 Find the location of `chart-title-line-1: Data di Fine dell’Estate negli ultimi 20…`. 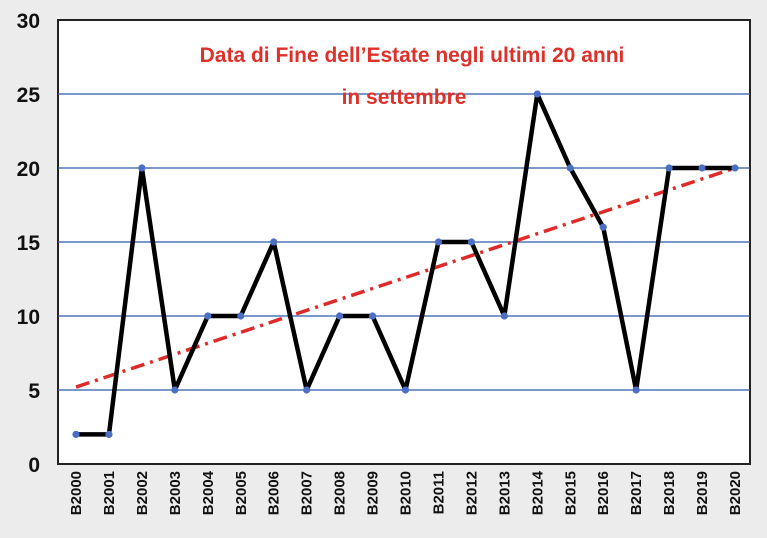

chart-title-line-1: Data di Fine dell’Estate negli ultimi 20… is located at coordinates (412, 55).